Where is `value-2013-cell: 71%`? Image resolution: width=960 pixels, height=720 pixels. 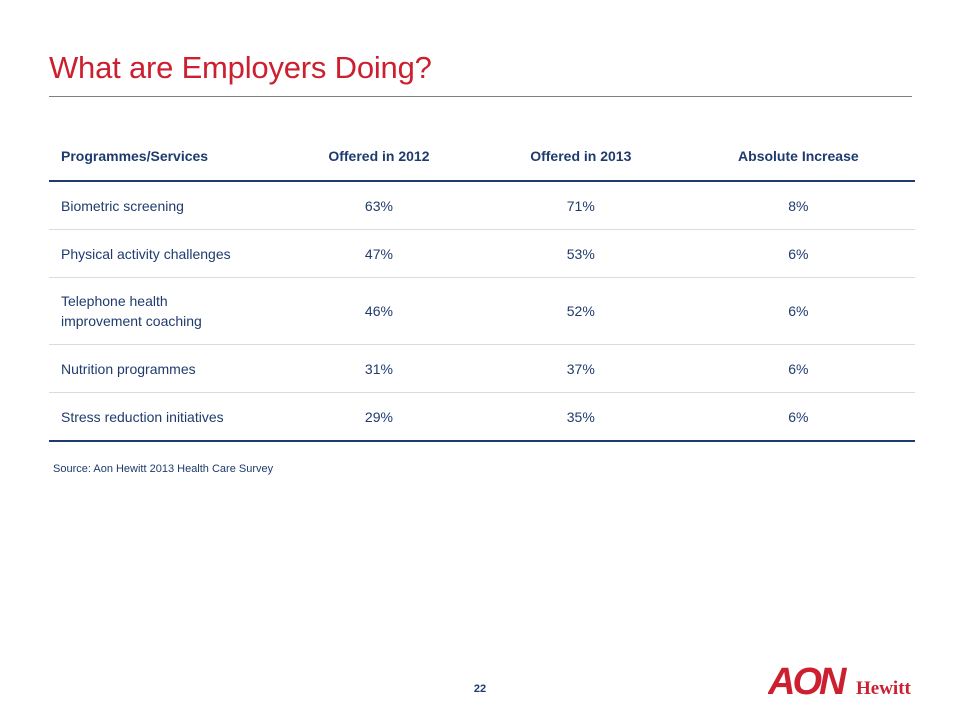
value-2013-cell: 71% is located at coordinates (580, 205).